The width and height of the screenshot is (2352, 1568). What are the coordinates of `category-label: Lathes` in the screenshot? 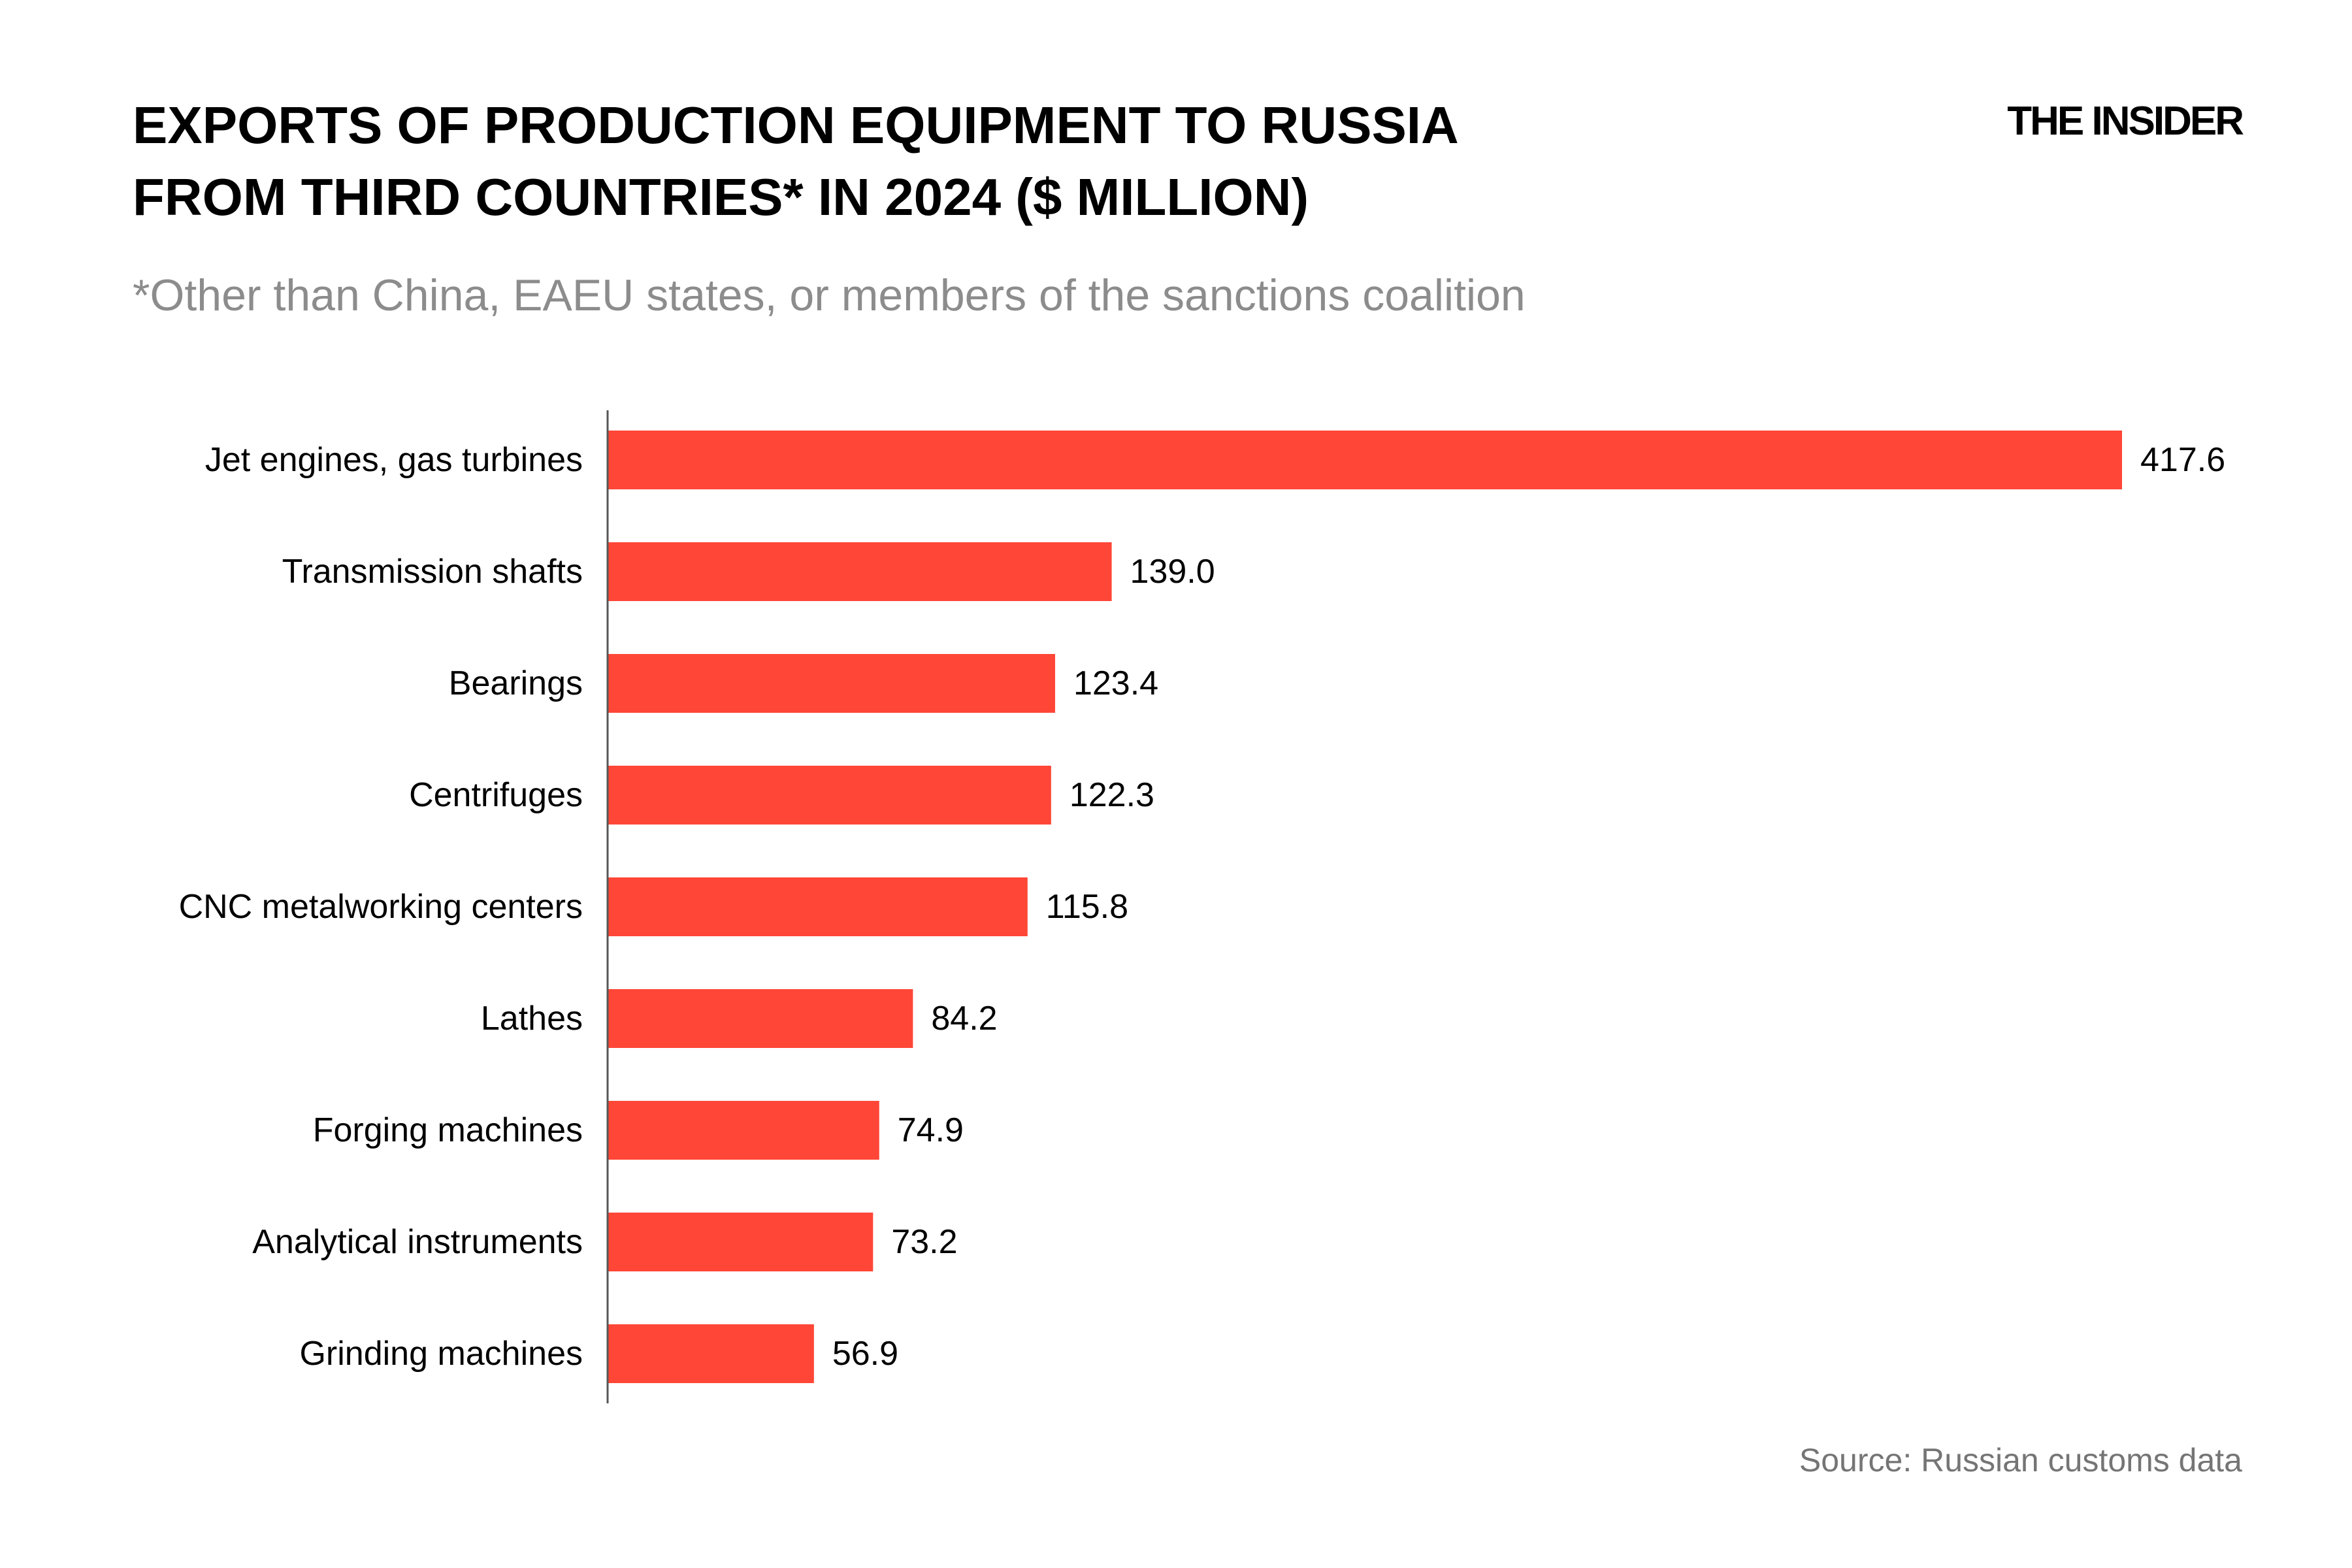 It's located at (532, 1018).